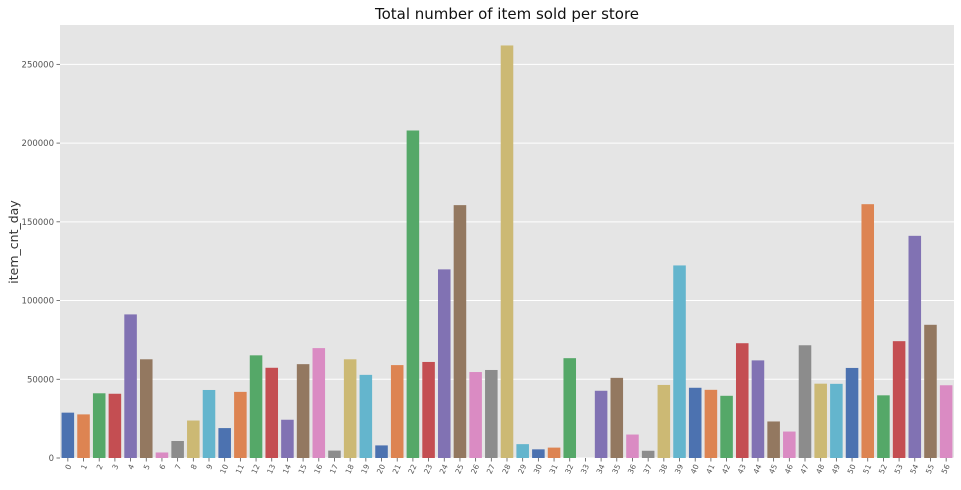 This screenshot has width=961, height=490. What do you see at coordinates (412, 469) in the screenshot?
I see `x-tick-label: 22` at bounding box center [412, 469].